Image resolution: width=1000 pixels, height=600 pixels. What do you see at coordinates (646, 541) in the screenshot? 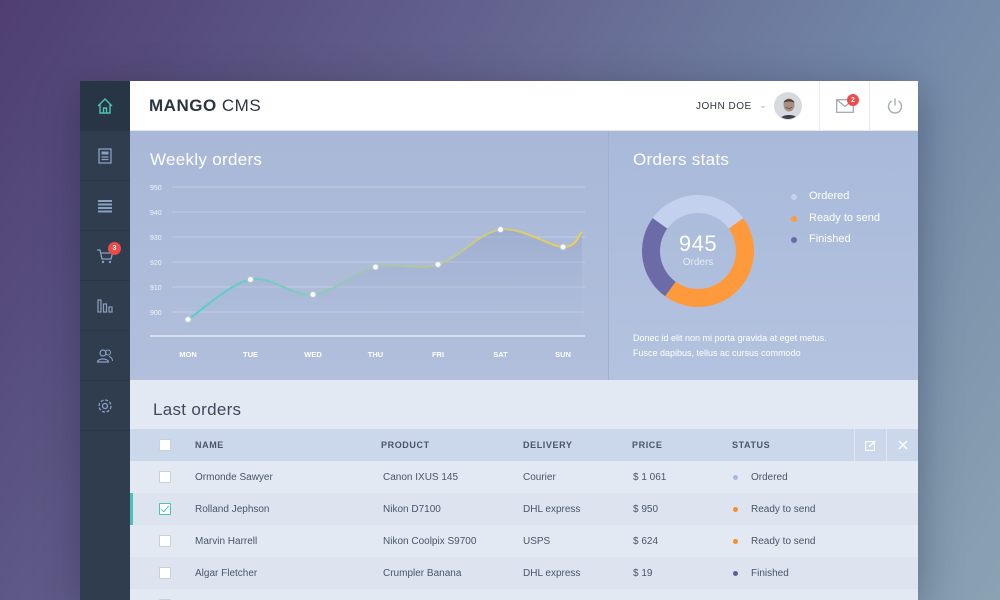
I see `cell-price: $ 624` at bounding box center [646, 541].